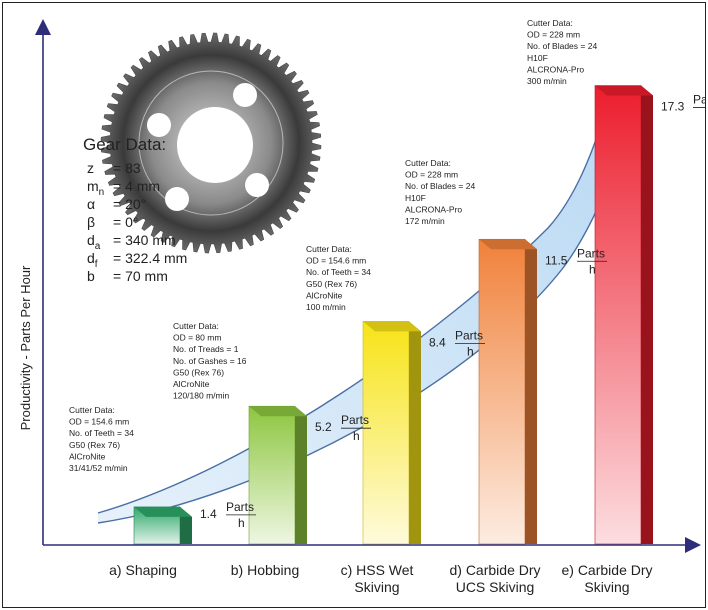 The image size is (708, 610). I want to click on value-label-4: 17.3, so click(673, 107).